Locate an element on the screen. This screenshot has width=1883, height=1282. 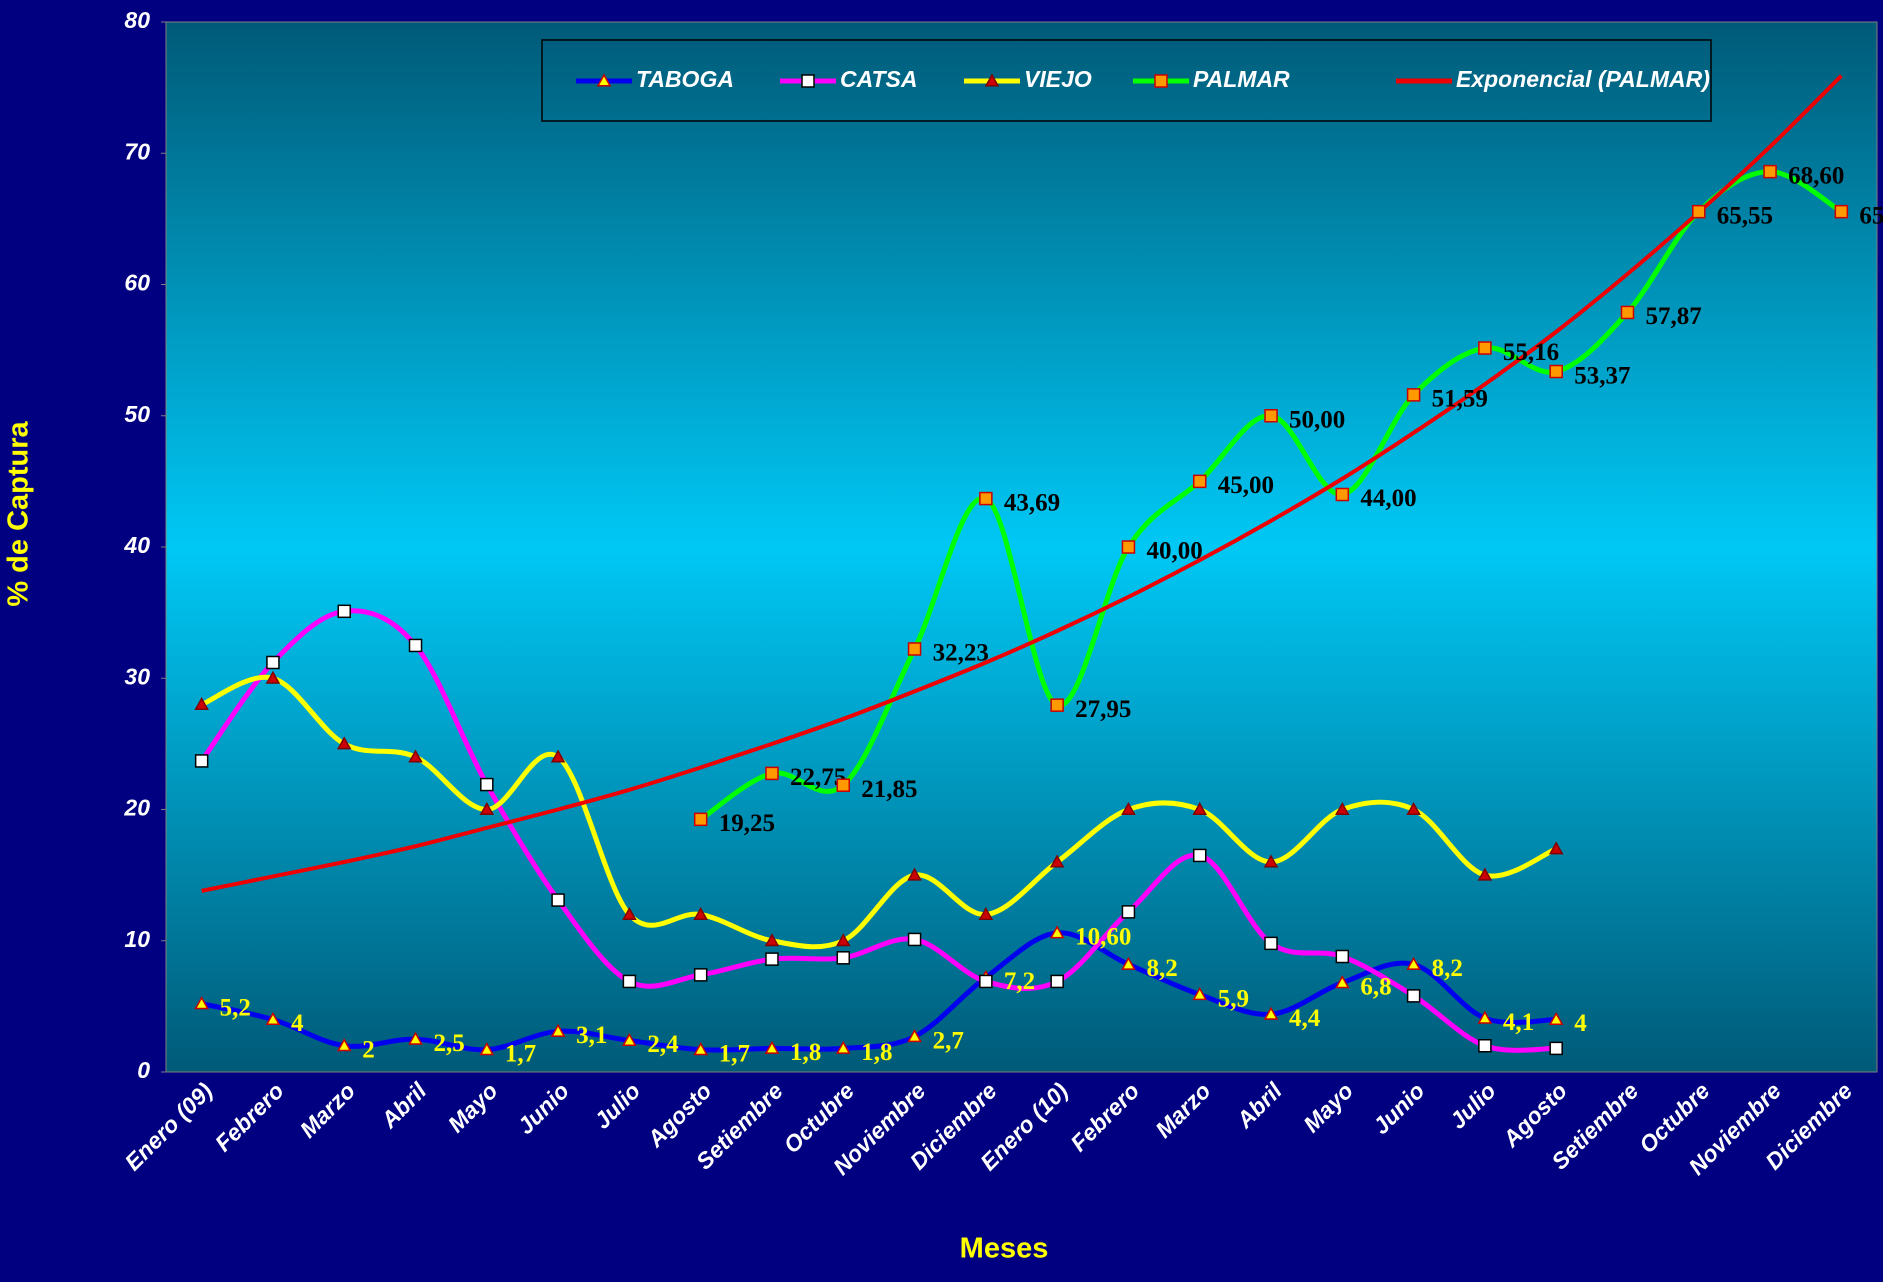
data-label: 8,2 is located at coordinates (1447, 968).